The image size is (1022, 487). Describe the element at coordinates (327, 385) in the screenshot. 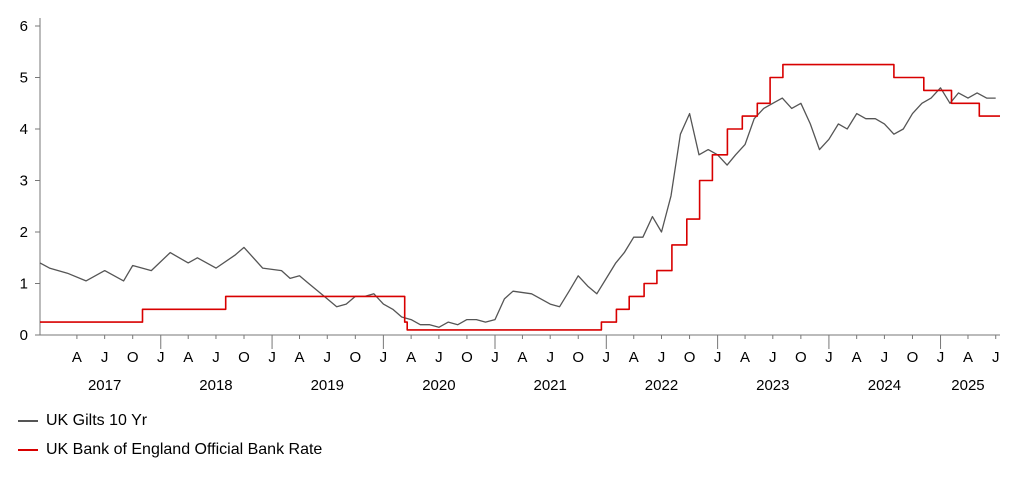

I see `year-label: 2019` at that location.